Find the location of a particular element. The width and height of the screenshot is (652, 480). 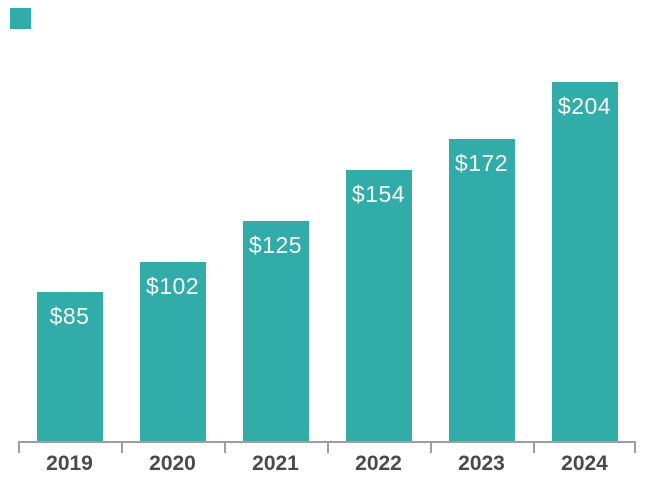

bar-2021: $125 is located at coordinates (275, 331).